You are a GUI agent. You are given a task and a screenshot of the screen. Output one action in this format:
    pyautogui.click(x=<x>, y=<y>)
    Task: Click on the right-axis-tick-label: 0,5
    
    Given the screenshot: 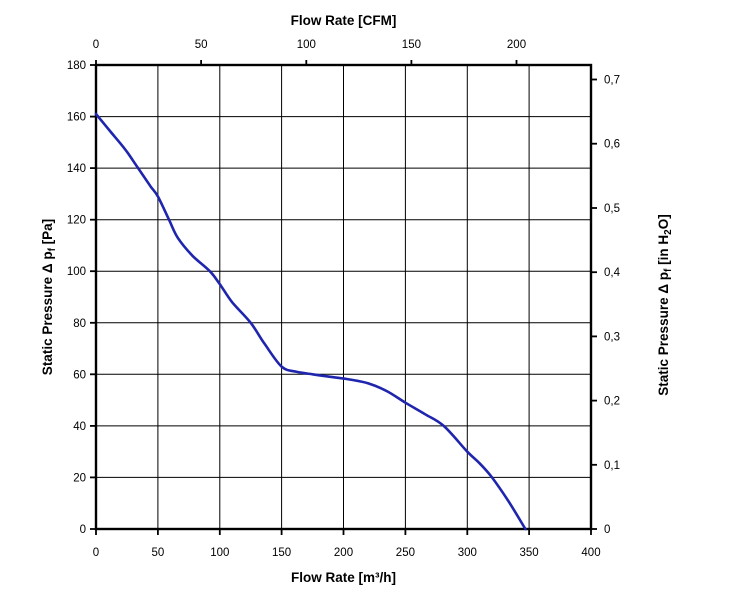 What is the action you would take?
    pyautogui.click(x=612, y=209)
    